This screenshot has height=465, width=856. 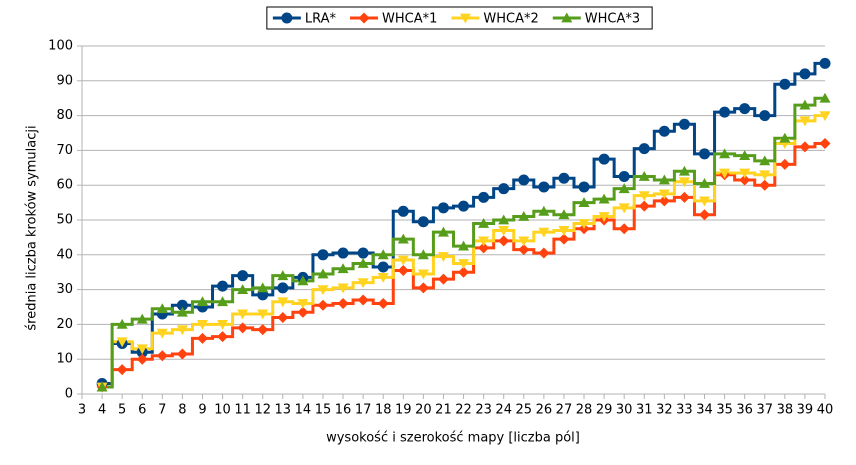 I want to click on y-tick-label: 70, so click(x=64, y=150).